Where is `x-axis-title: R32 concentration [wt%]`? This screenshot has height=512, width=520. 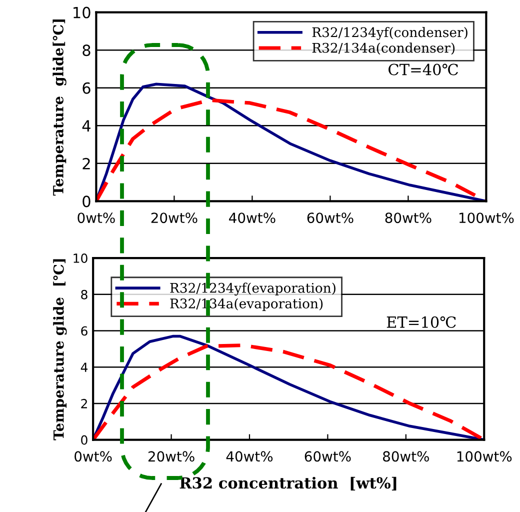 x-axis-title: R32 concentration [wt%] is located at coordinates (288, 483).